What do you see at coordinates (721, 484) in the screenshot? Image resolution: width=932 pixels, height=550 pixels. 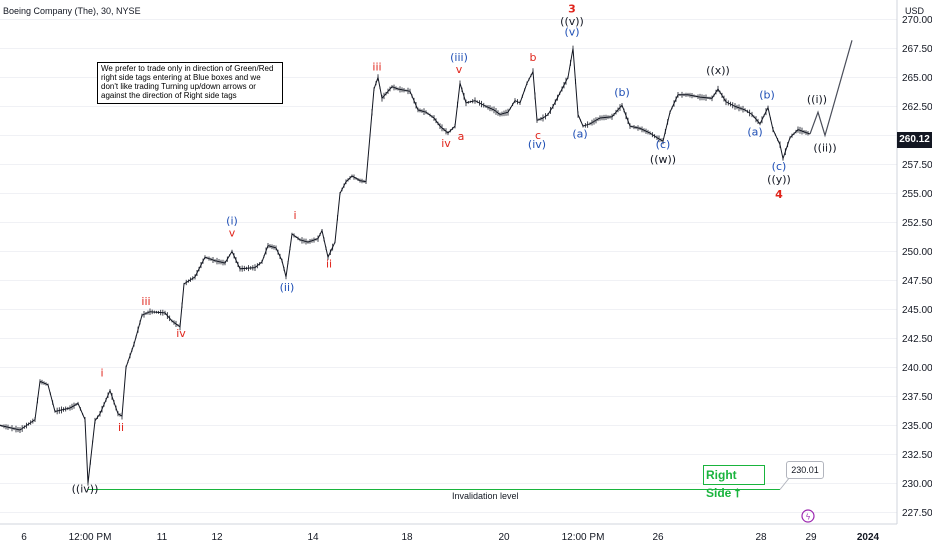 I see `right-side-label: Right Side` at bounding box center [721, 484].